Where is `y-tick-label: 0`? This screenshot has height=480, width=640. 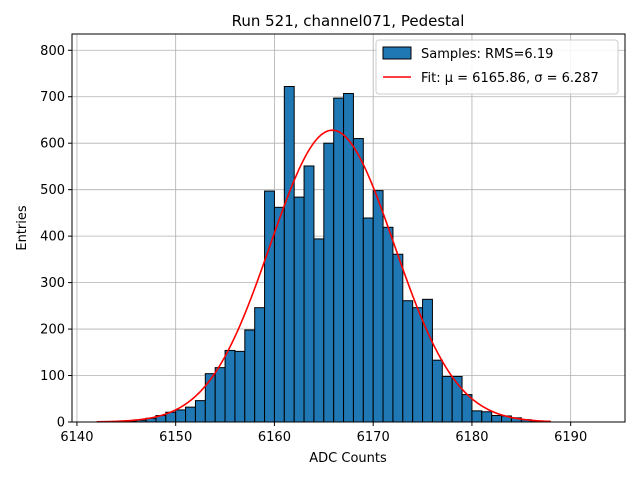 y-tick-label: 0 is located at coordinates (61, 423).